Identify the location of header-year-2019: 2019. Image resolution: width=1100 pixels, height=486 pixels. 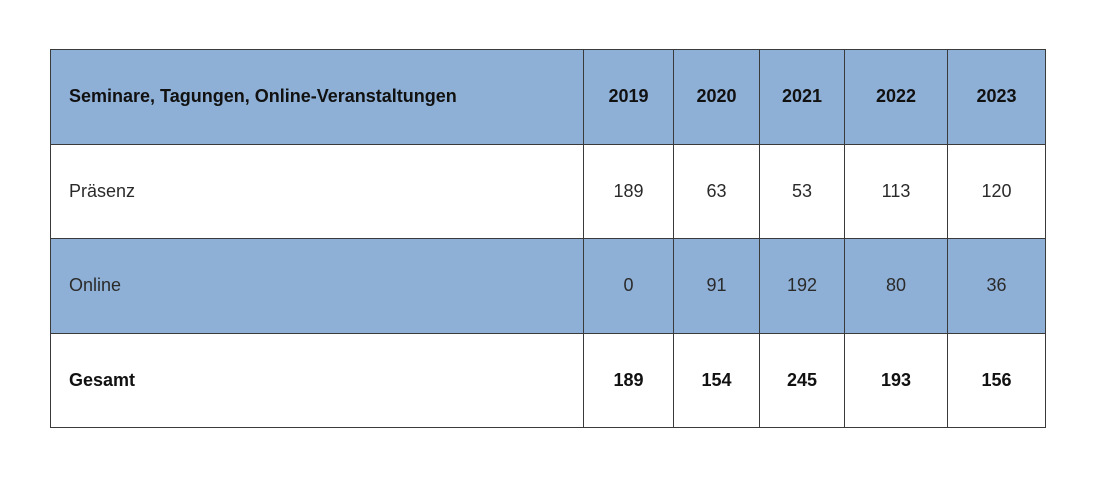
(628, 97).